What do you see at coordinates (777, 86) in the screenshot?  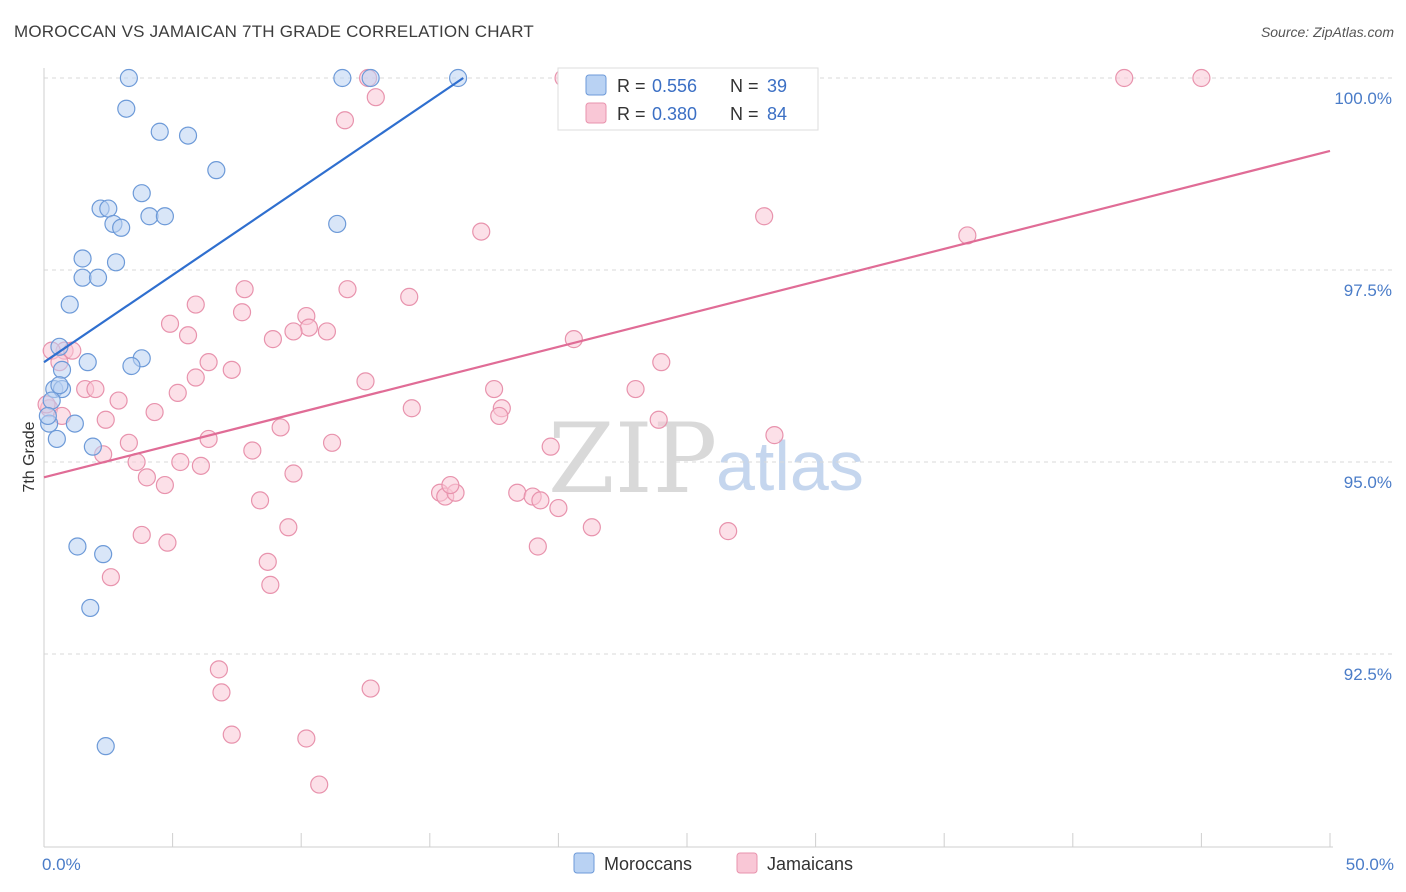 I see `legend-n-value-moroccans: 39` at bounding box center [777, 86].